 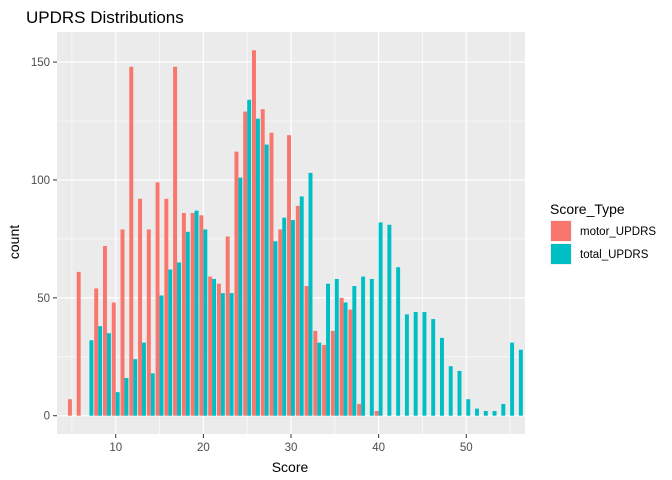 I want to click on legend-swatch-motor_UPDRS, so click(x=561, y=231).